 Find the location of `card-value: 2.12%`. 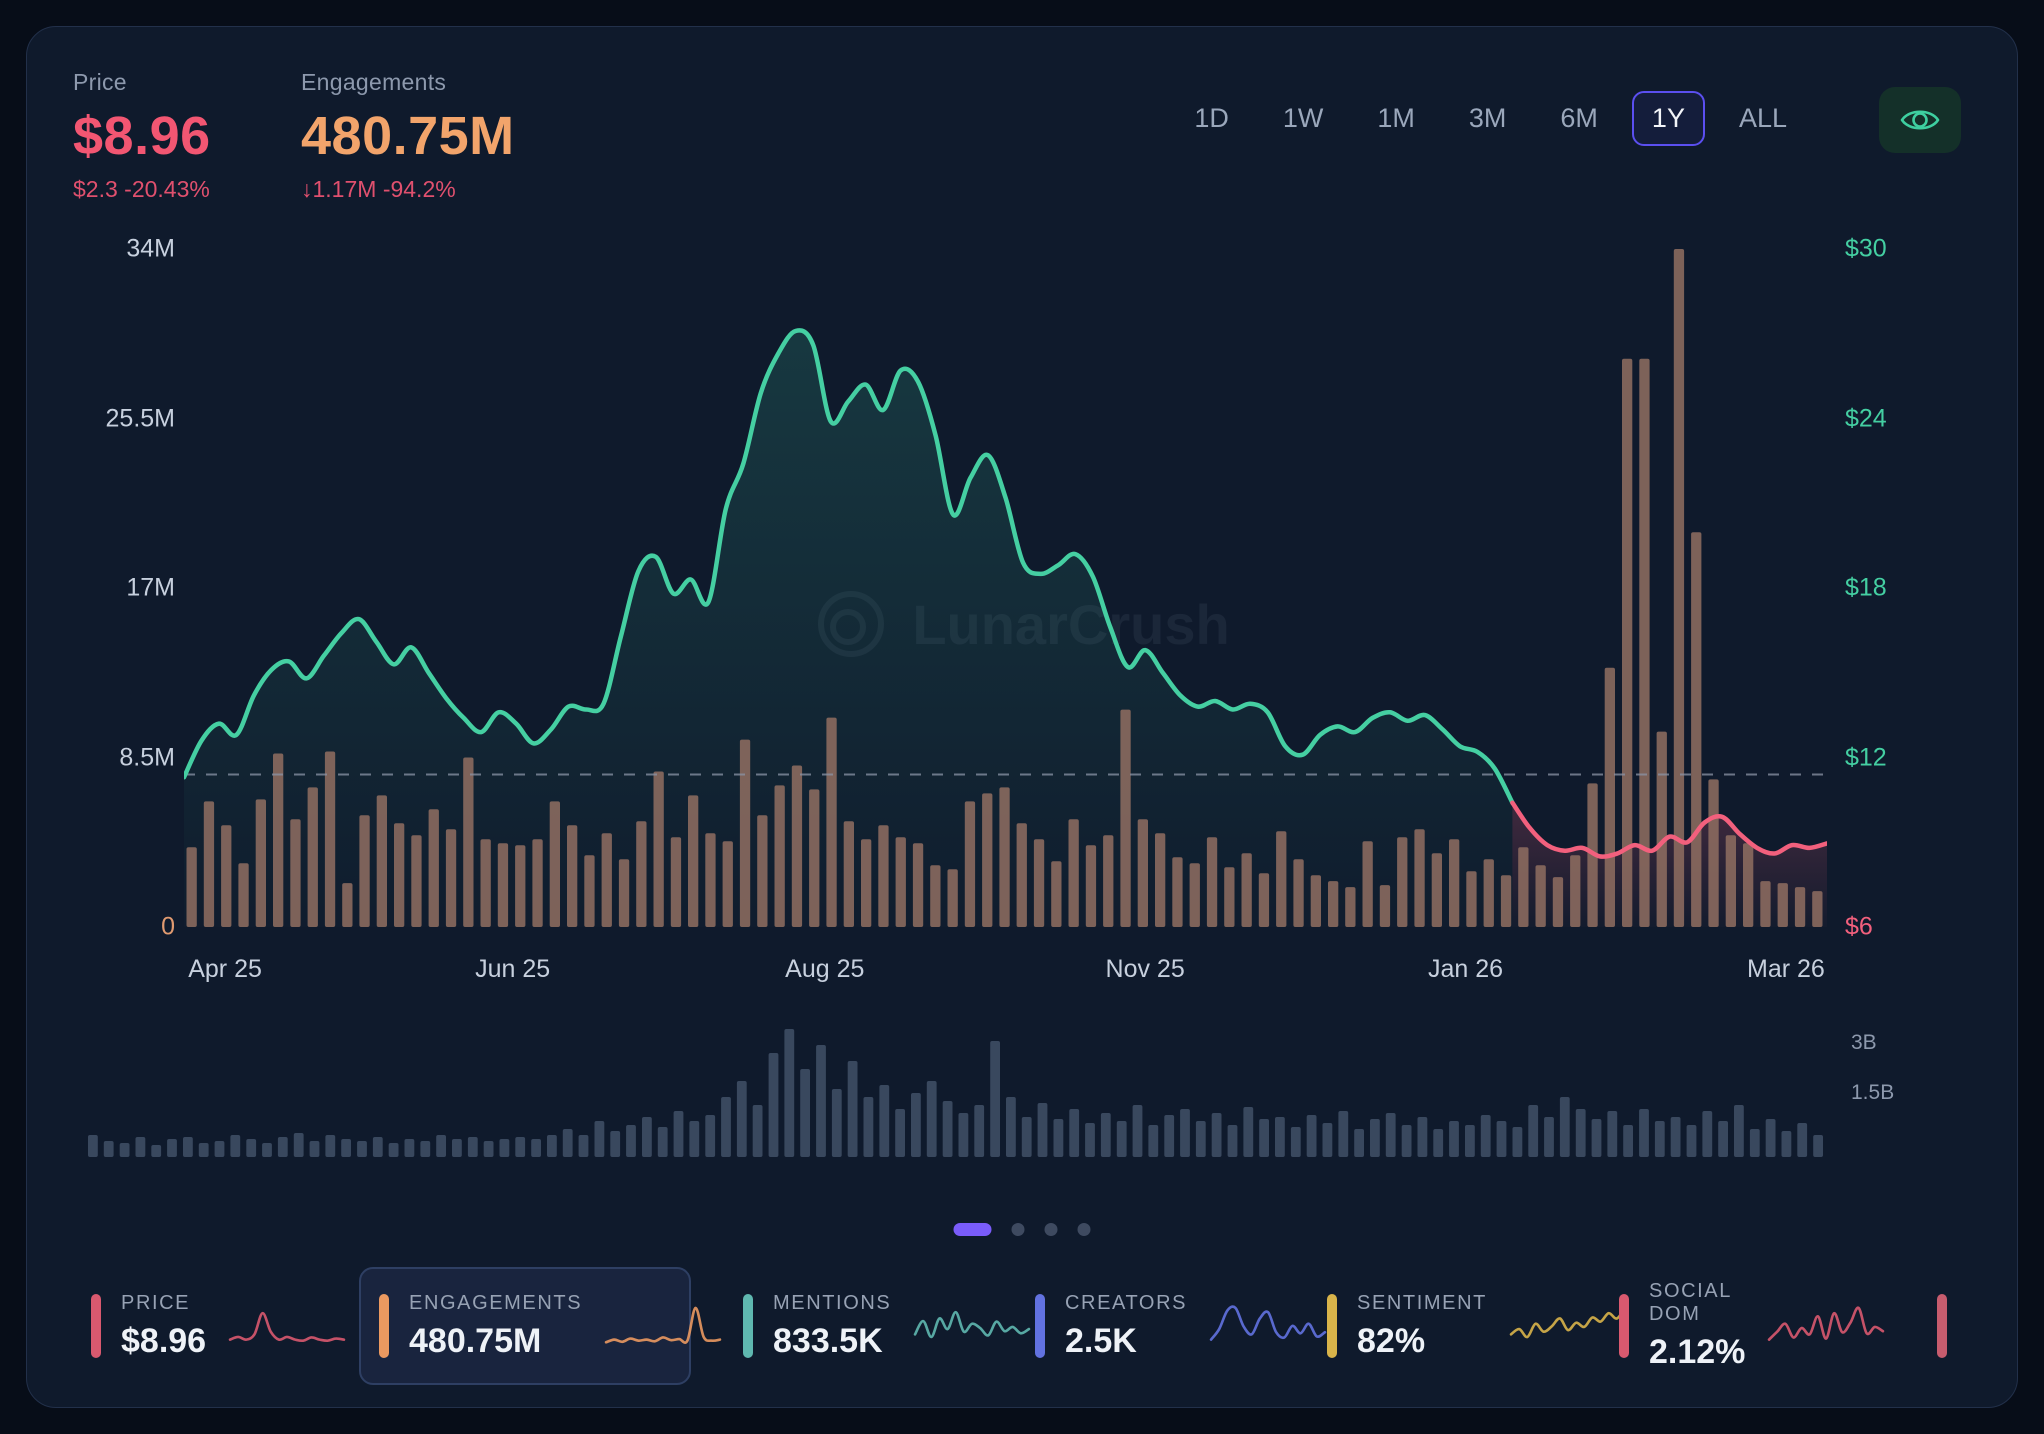

card-value: 2.12% is located at coordinates (1697, 1352).